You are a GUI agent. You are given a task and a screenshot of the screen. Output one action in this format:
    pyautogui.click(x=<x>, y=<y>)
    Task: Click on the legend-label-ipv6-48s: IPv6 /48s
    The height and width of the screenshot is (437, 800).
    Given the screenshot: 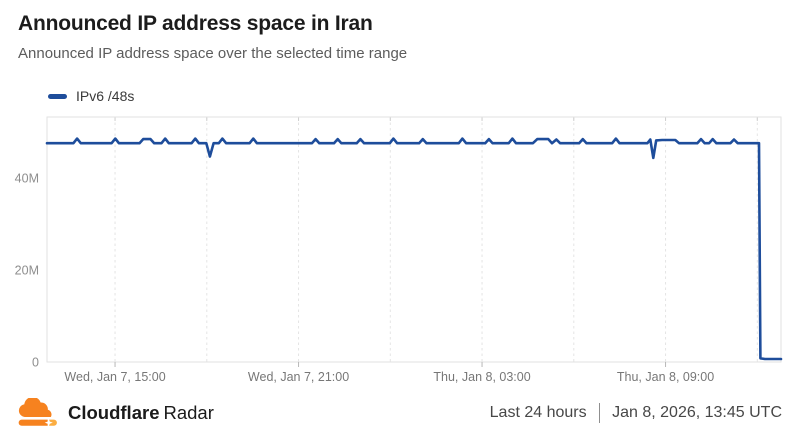 What is the action you would take?
    pyautogui.click(x=105, y=96)
    